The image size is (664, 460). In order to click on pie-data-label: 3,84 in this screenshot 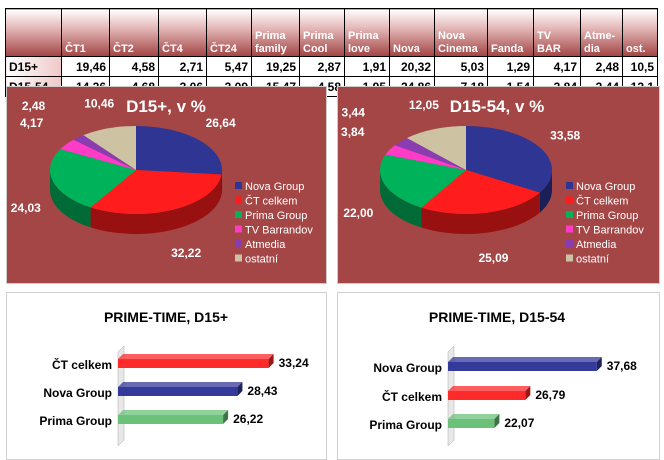, I will do `click(353, 132)`.